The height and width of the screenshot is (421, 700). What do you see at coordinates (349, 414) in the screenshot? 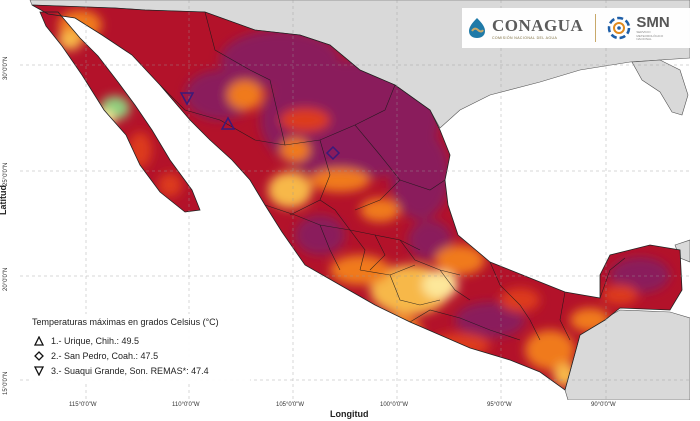
I see `x-axis-title: Longitud` at bounding box center [349, 414].